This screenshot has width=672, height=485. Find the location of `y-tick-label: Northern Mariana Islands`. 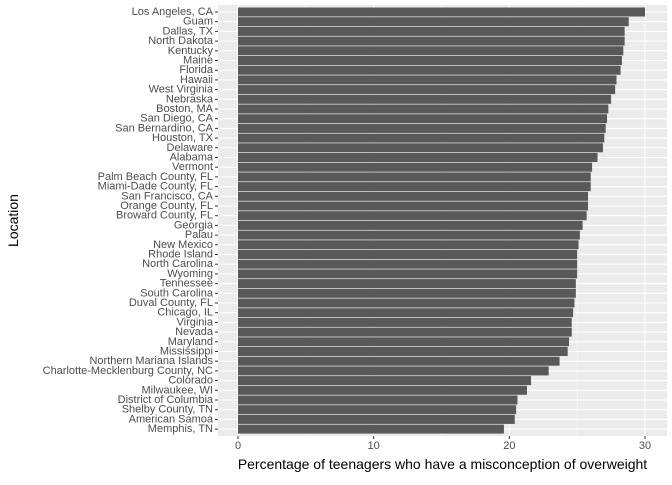

y-tick-label: Northern Mariana Islands is located at coordinates (151, 361).